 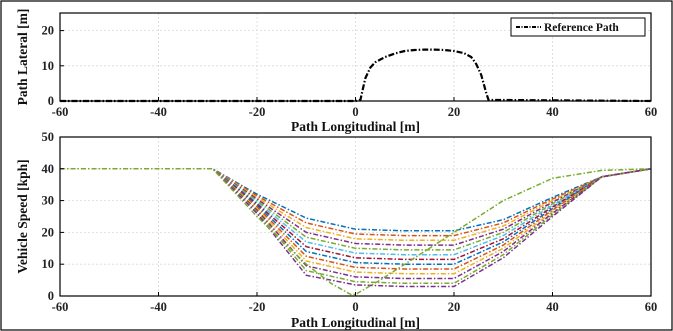 I want to click on legend: Reference Path, so click(x=578, y=27).